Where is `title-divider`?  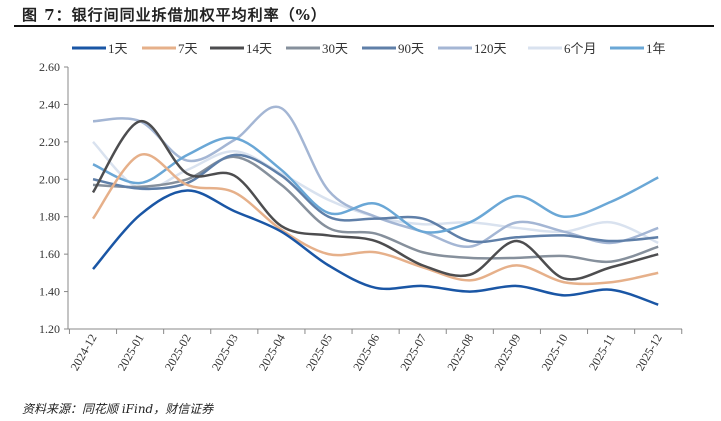 title-divider is located at coordinates (364, 26).